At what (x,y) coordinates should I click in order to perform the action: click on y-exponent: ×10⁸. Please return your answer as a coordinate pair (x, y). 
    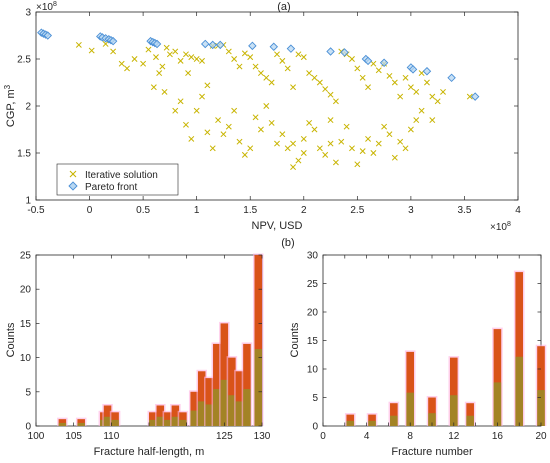
    Looking at the image, I should click on (46, 7).